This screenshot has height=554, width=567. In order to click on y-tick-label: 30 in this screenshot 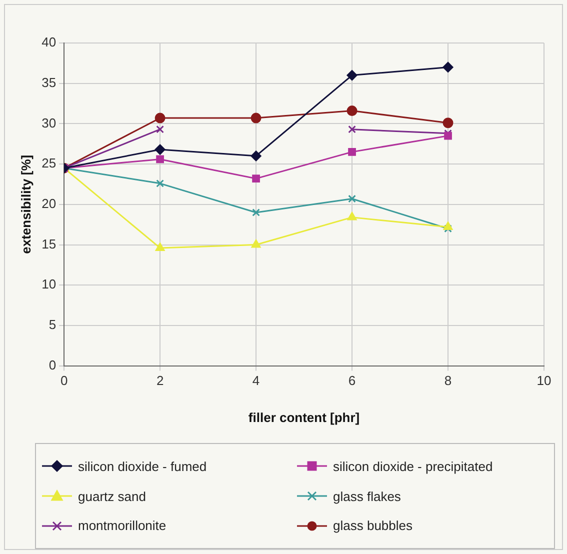, I will do `click(49, 122)`.